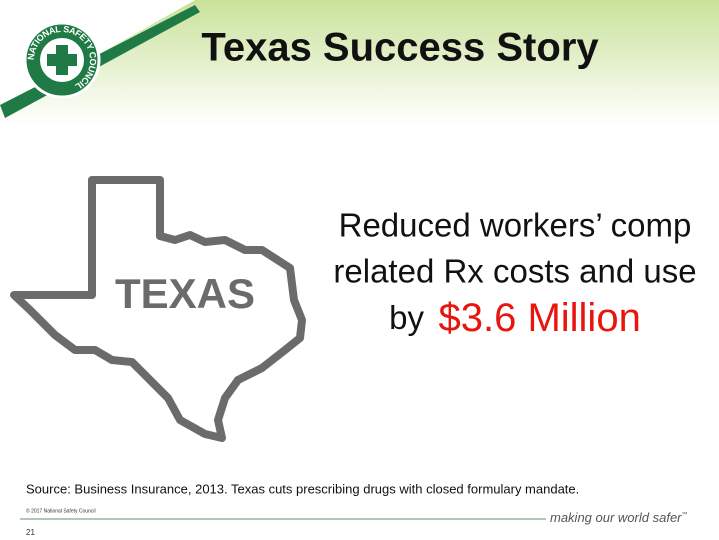  What do you see at coordinates (62, 60) in the screenshot?
I see `logo: NATIONAL SAFETY COUNCIL` at bounding box center [62, 60].